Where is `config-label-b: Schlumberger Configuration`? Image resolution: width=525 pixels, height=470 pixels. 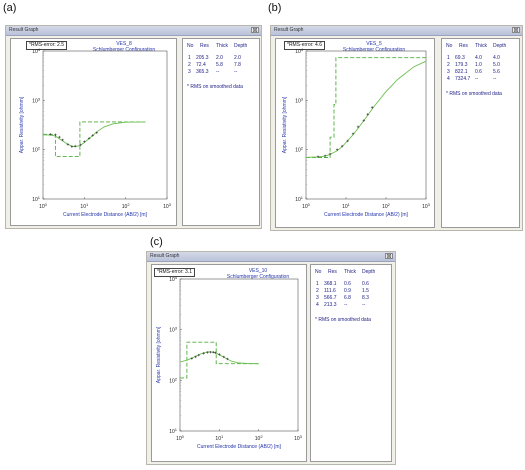 config-label-b: Schlumberger Configuration is located at coordinates (374, 50).